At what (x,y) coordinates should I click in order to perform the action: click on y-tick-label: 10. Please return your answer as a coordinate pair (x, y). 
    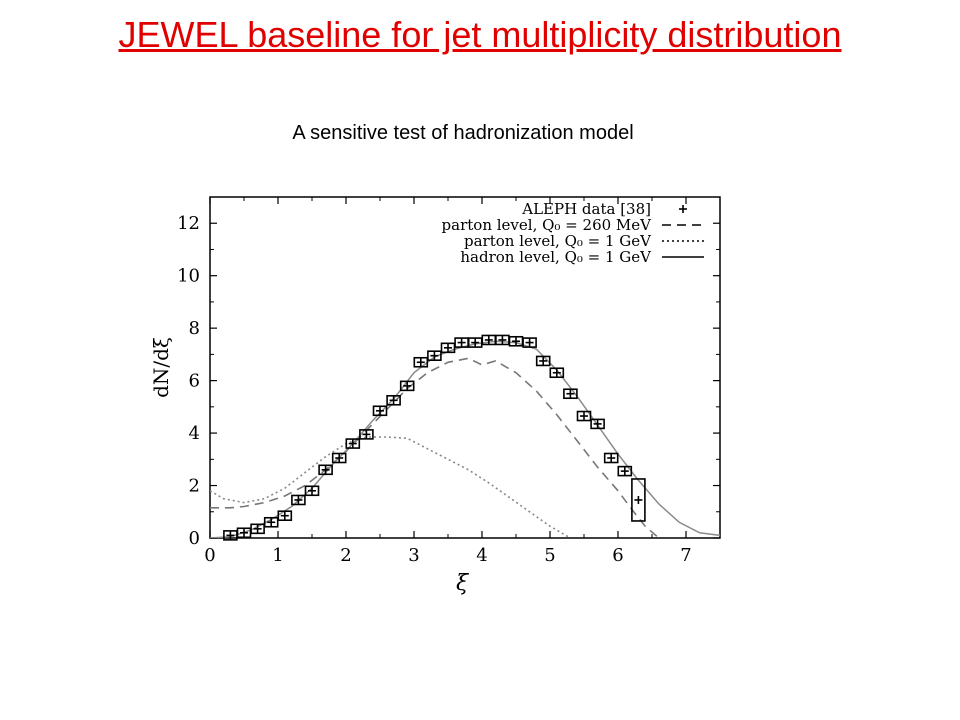
    Looking at the image, I should click on (188, 276).